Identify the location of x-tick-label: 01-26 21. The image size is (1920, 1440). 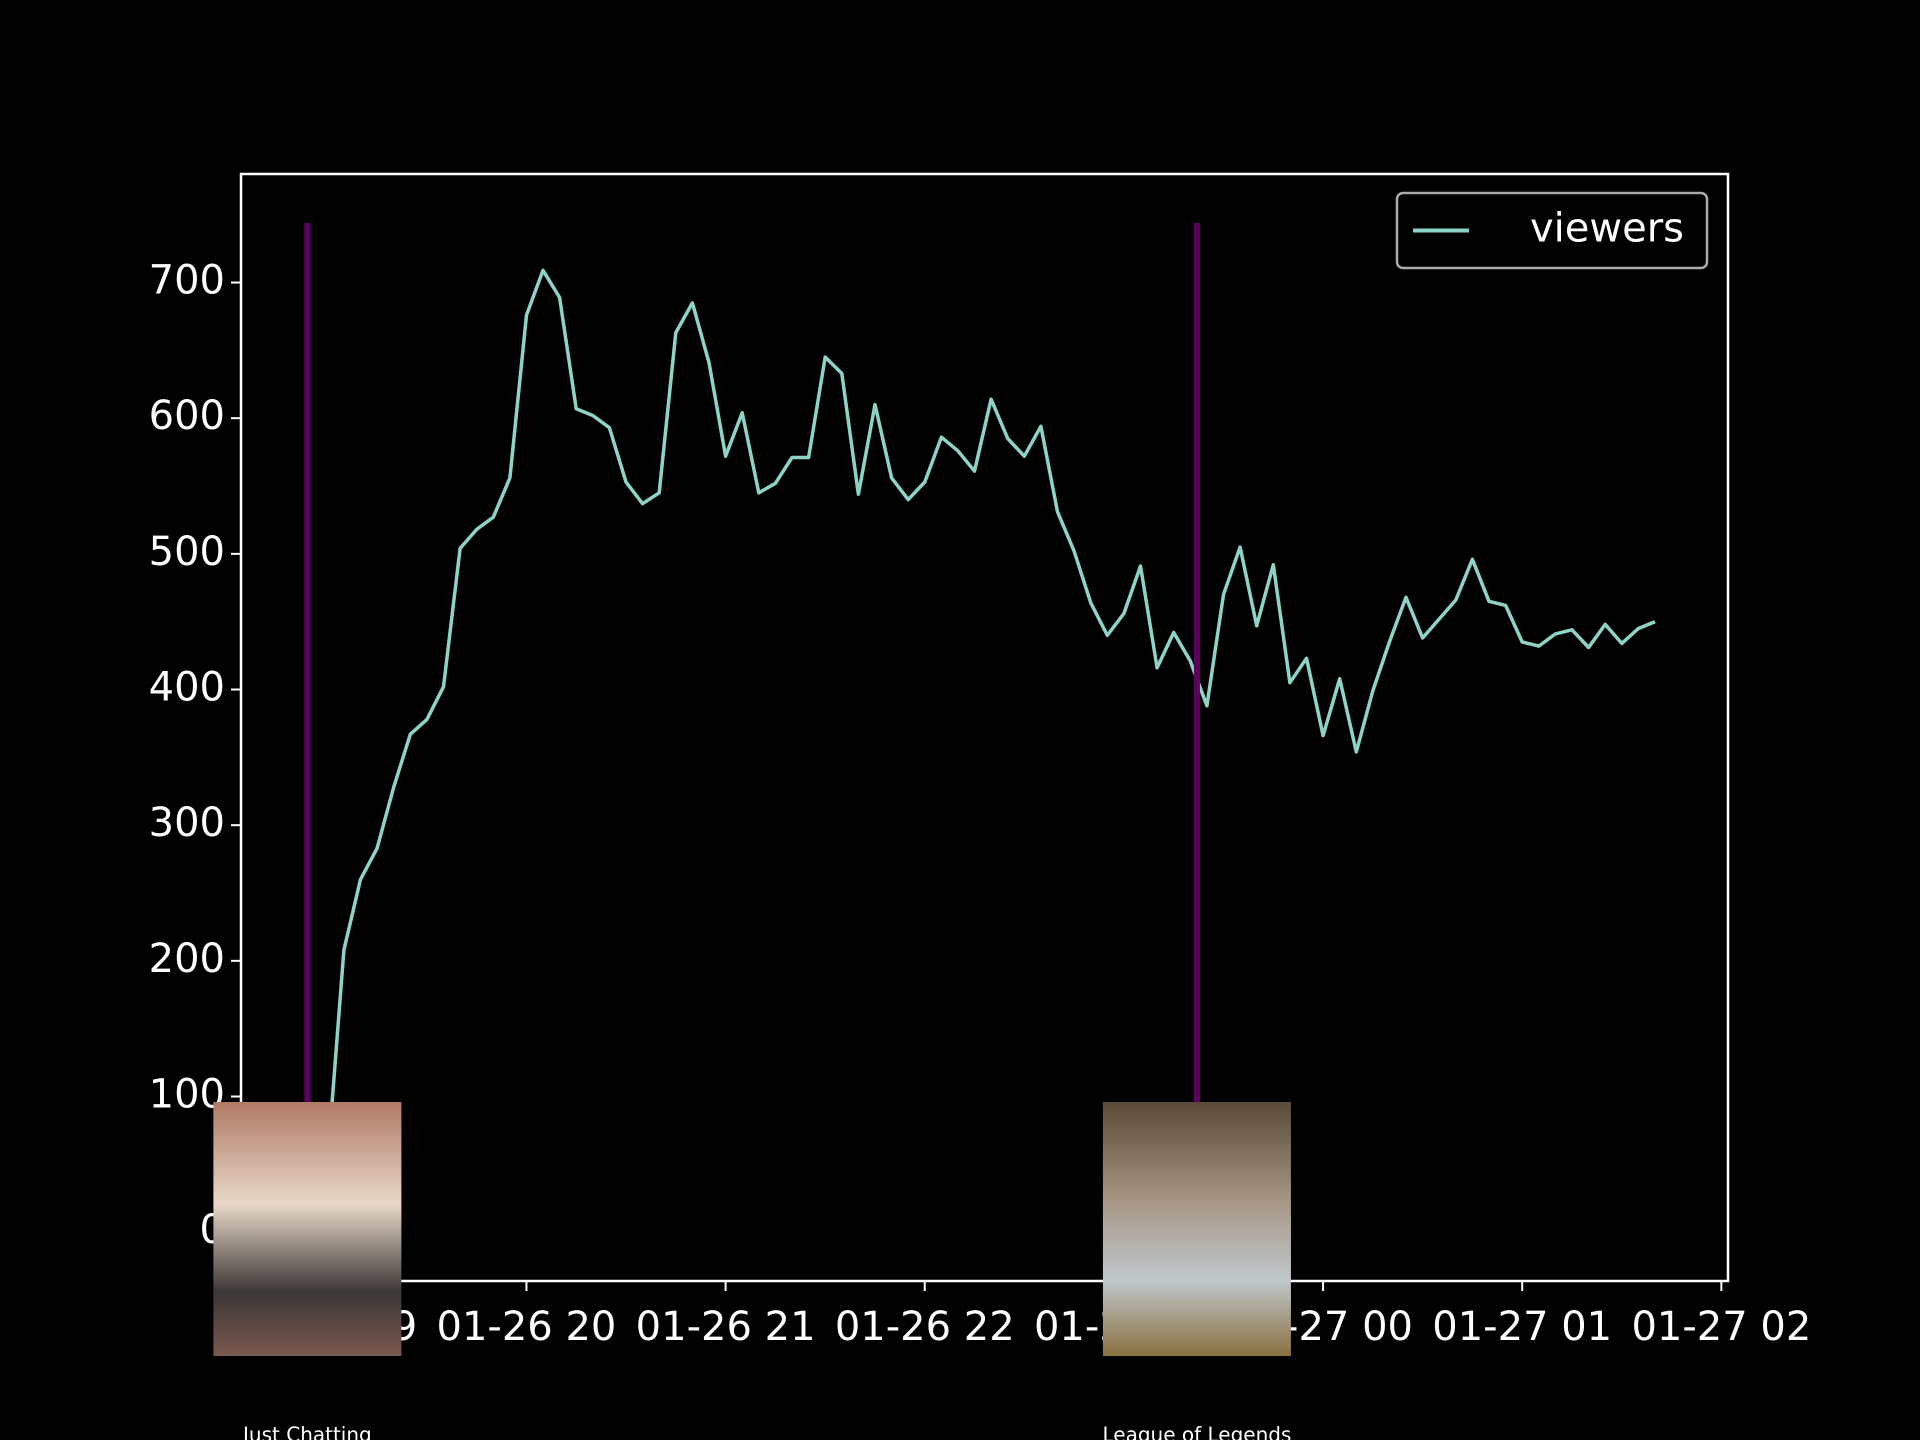
(726, 1327).